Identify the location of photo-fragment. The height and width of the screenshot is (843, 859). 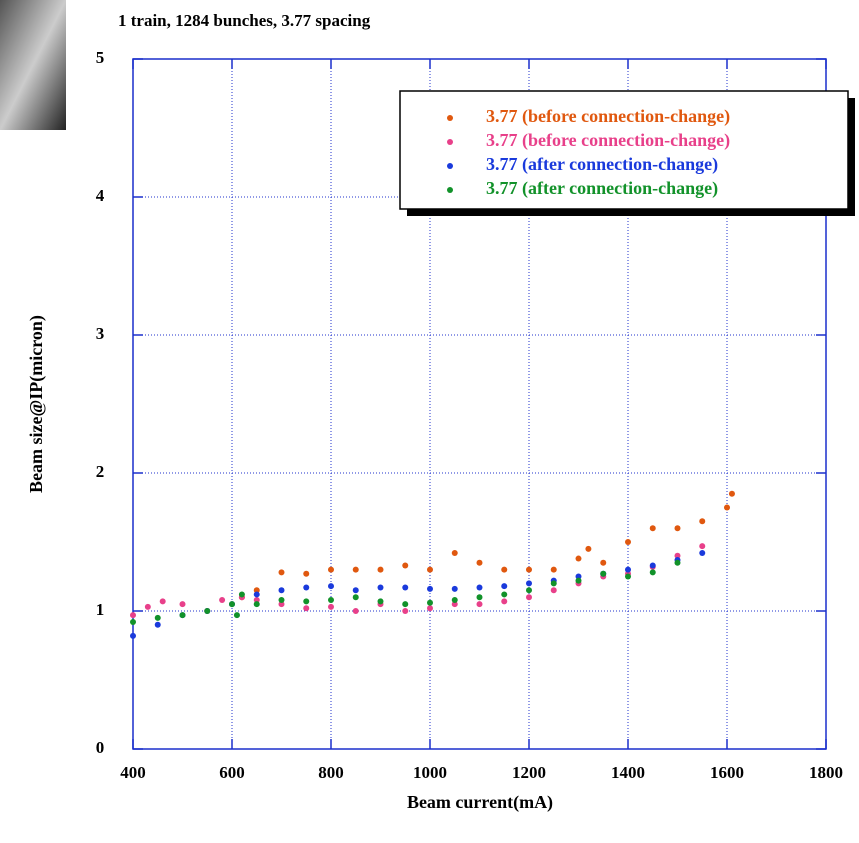
(33, 65).